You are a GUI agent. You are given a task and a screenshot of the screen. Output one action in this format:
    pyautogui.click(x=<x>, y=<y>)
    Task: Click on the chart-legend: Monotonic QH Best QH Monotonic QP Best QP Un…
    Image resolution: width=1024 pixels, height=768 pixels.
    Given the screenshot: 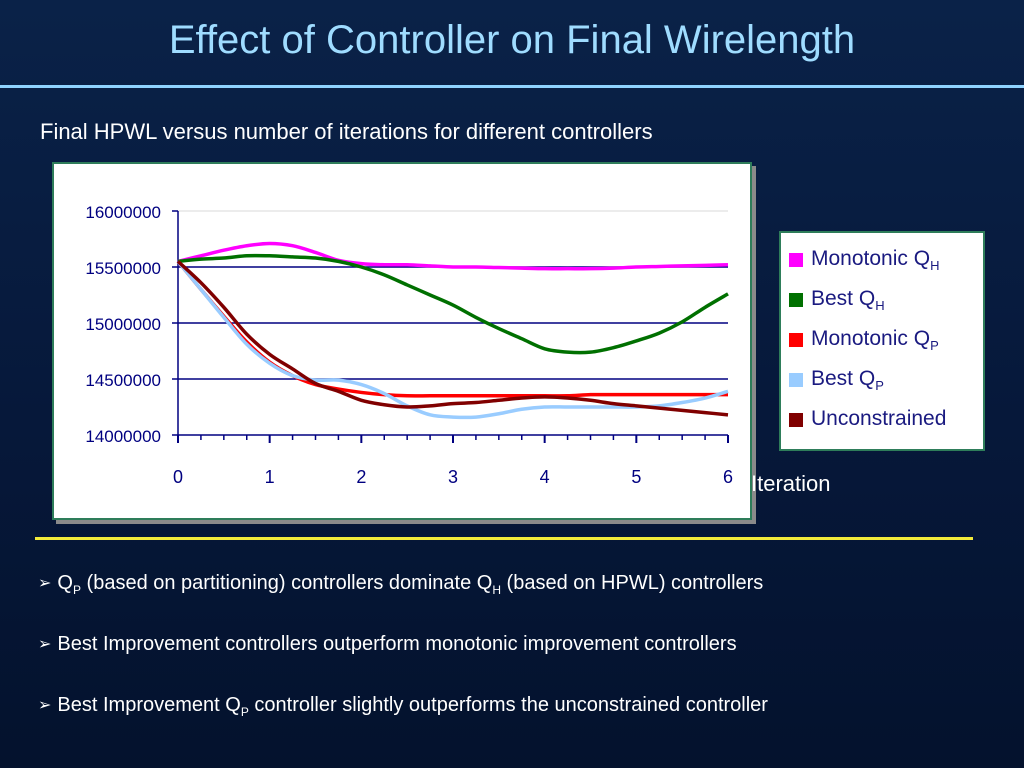 What is the action you would take?
    pyautogui.click(x=882, y=341)
    